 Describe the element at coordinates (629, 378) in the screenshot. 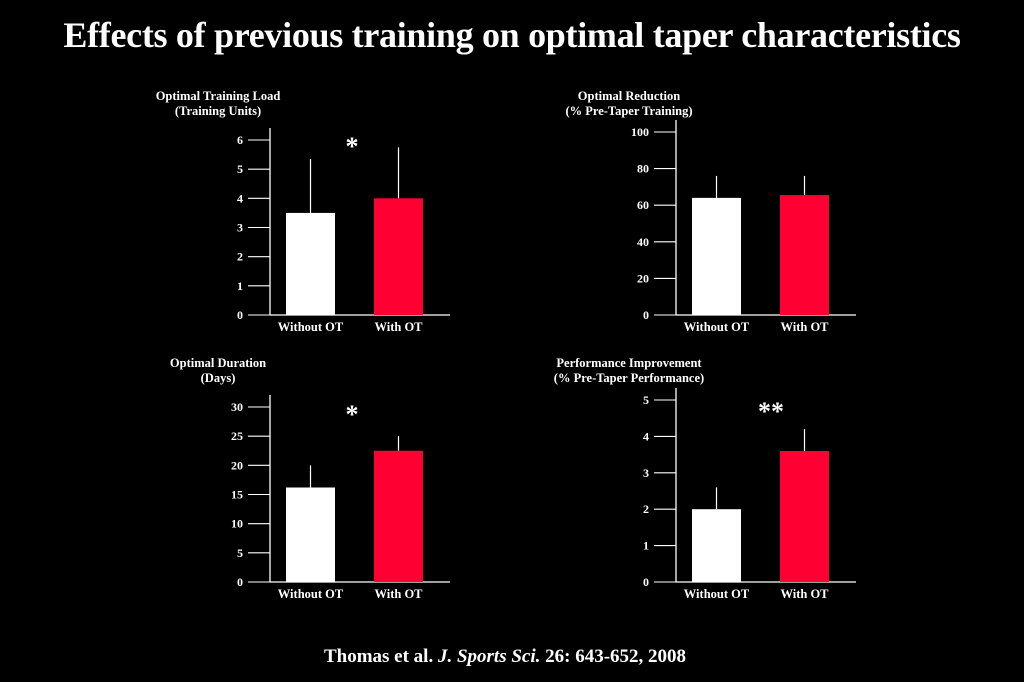

I see `chart-title-line: (% Pre-Taper Performance)` at that location.